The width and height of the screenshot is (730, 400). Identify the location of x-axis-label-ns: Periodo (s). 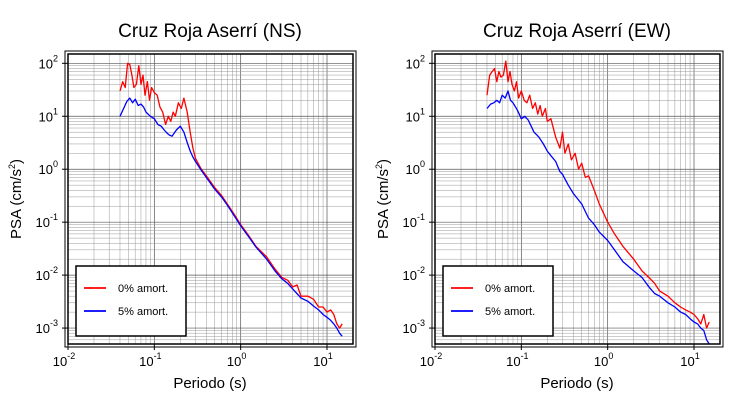
(209, 383).